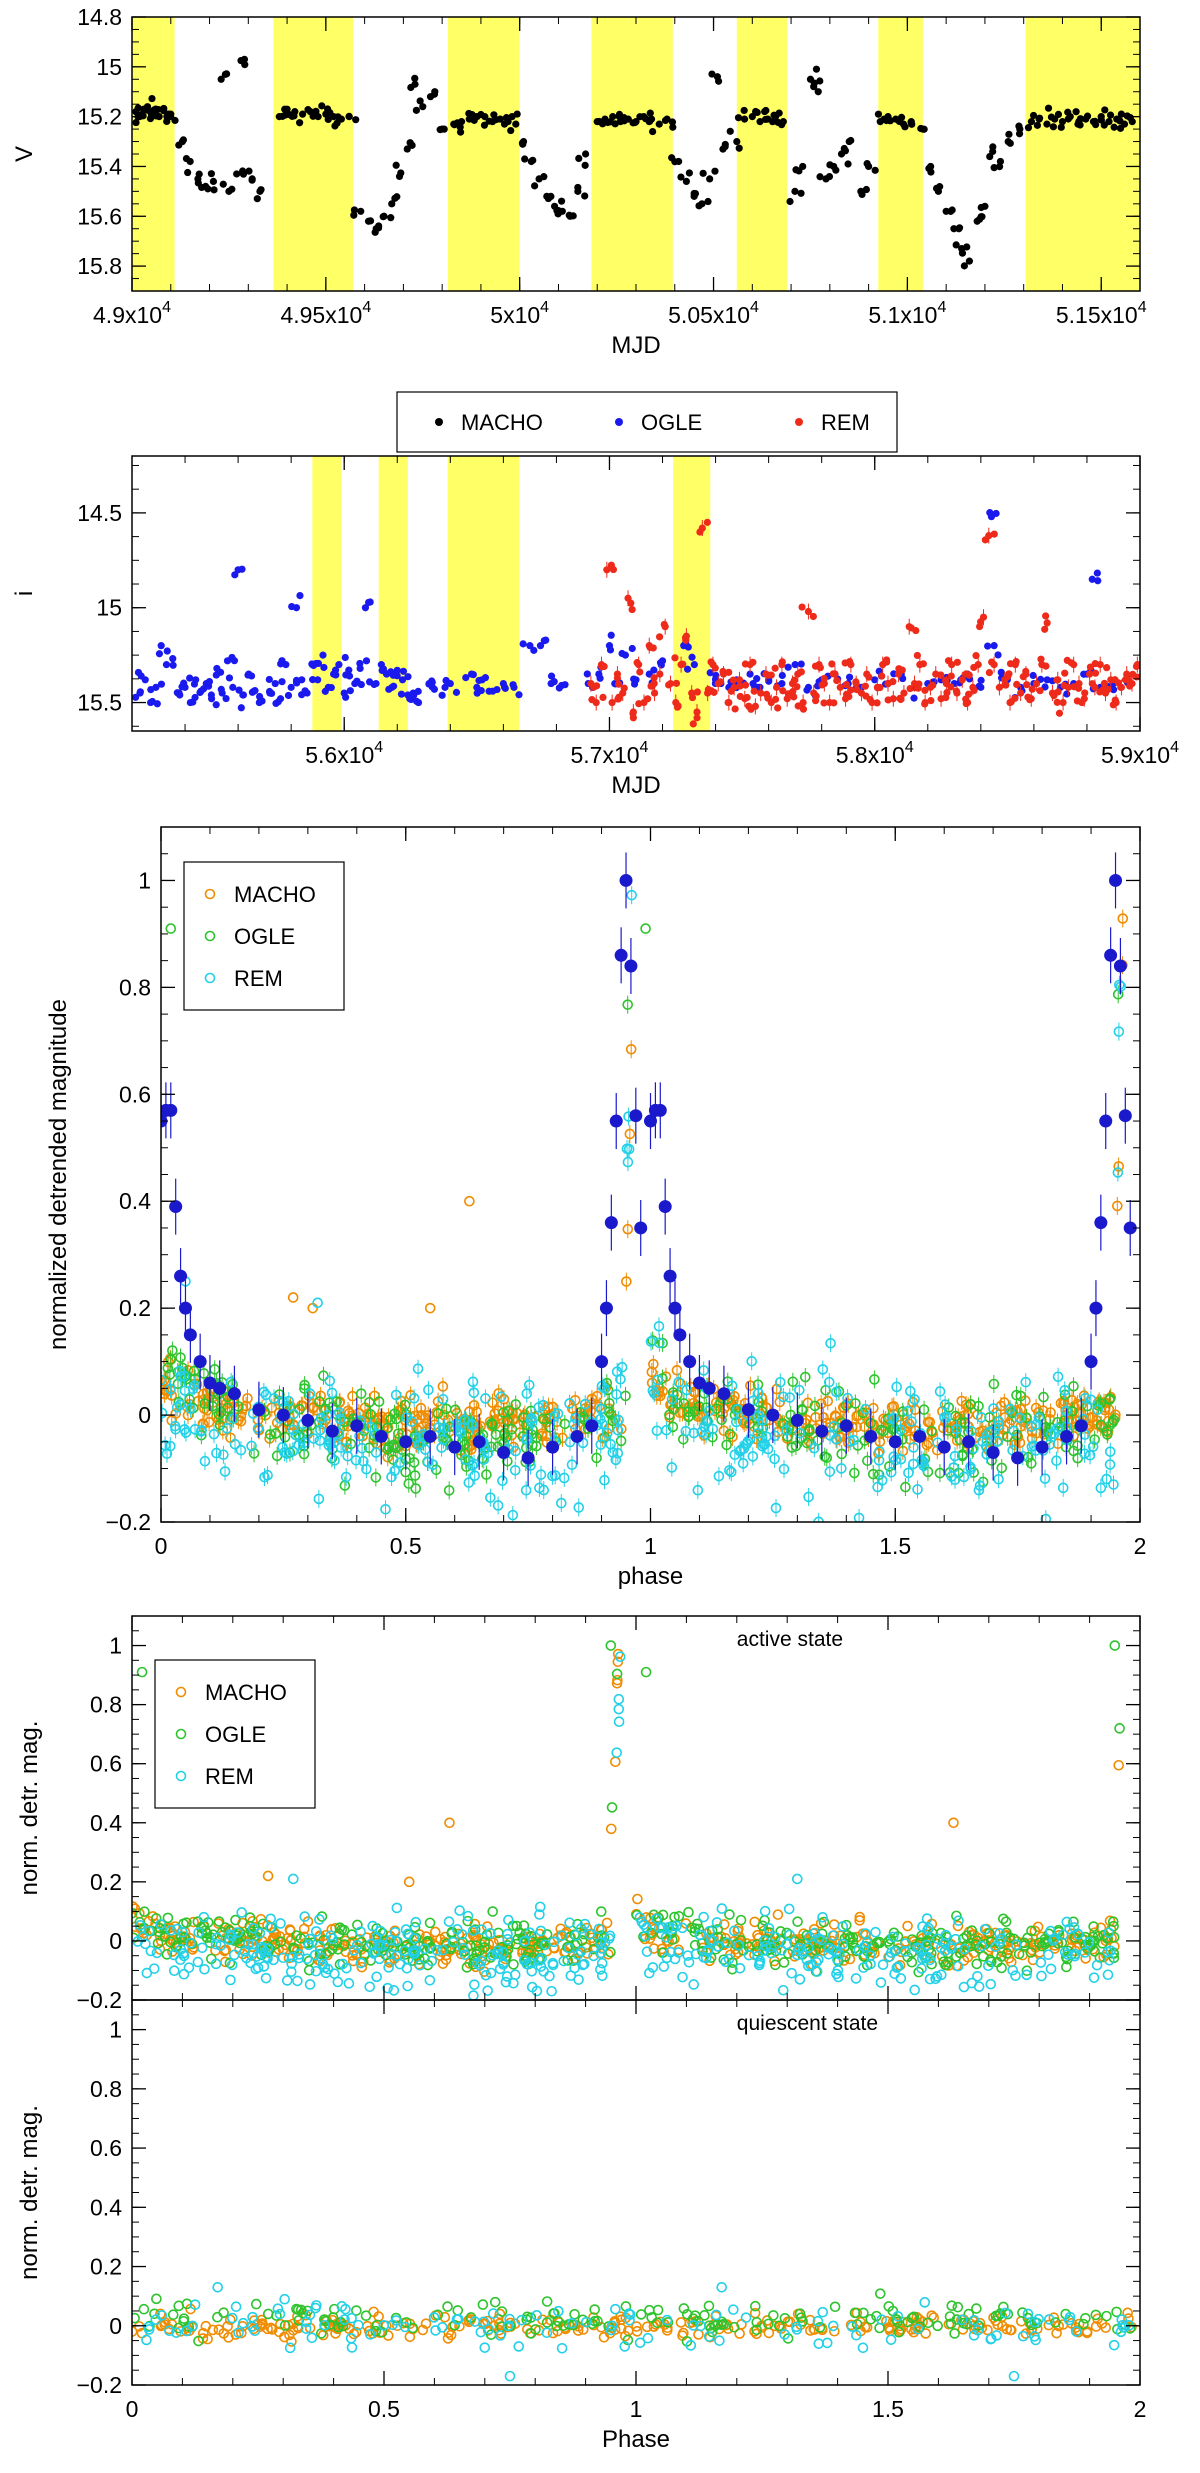  Describe the element at coordinates (1140, 753) in the screenshot. I see `x-tick-label: 5.9x10⁴` at that location.